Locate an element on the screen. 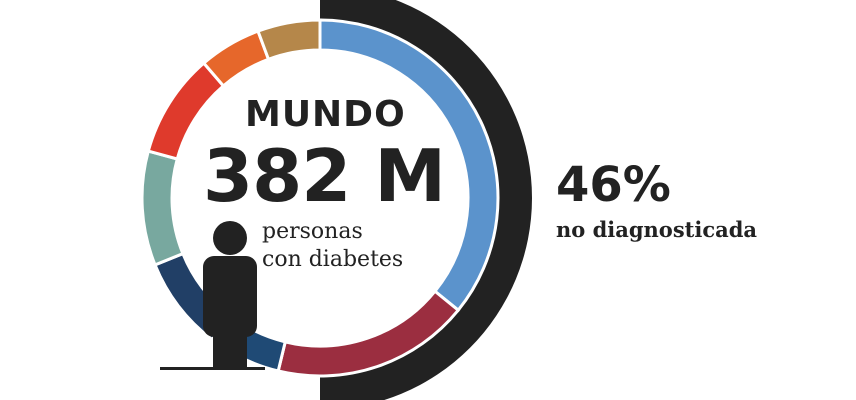  region-title: MUNDO is located at coordinates (325, 114).